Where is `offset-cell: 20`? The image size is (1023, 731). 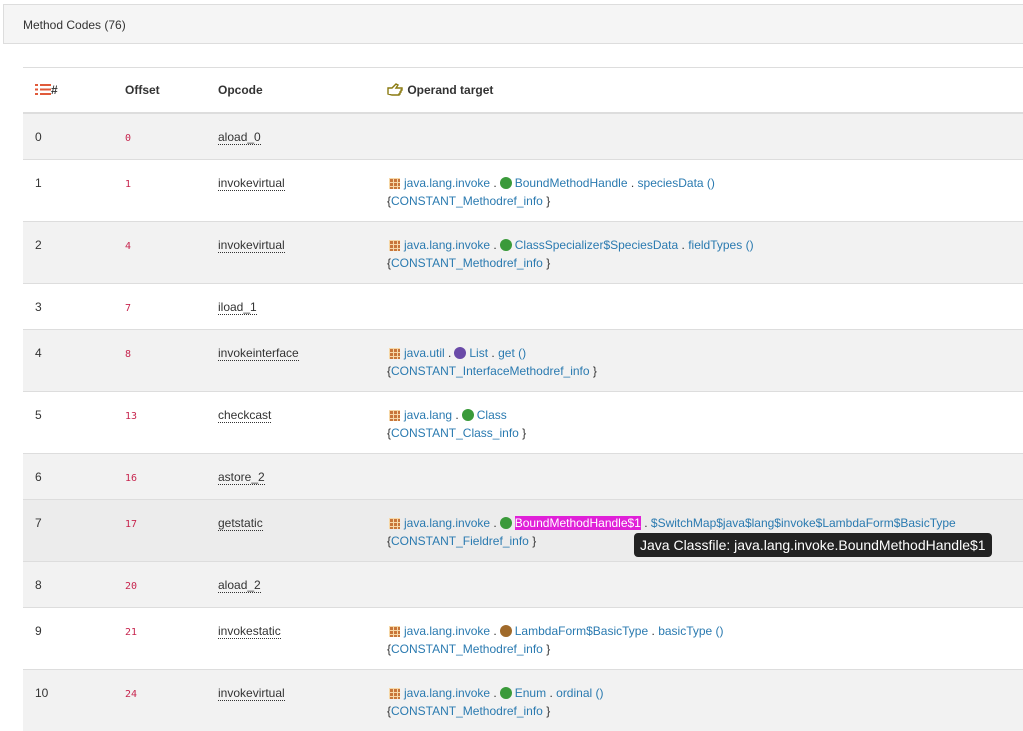 offset-cell: 20 is located at coordinates (159, 585).